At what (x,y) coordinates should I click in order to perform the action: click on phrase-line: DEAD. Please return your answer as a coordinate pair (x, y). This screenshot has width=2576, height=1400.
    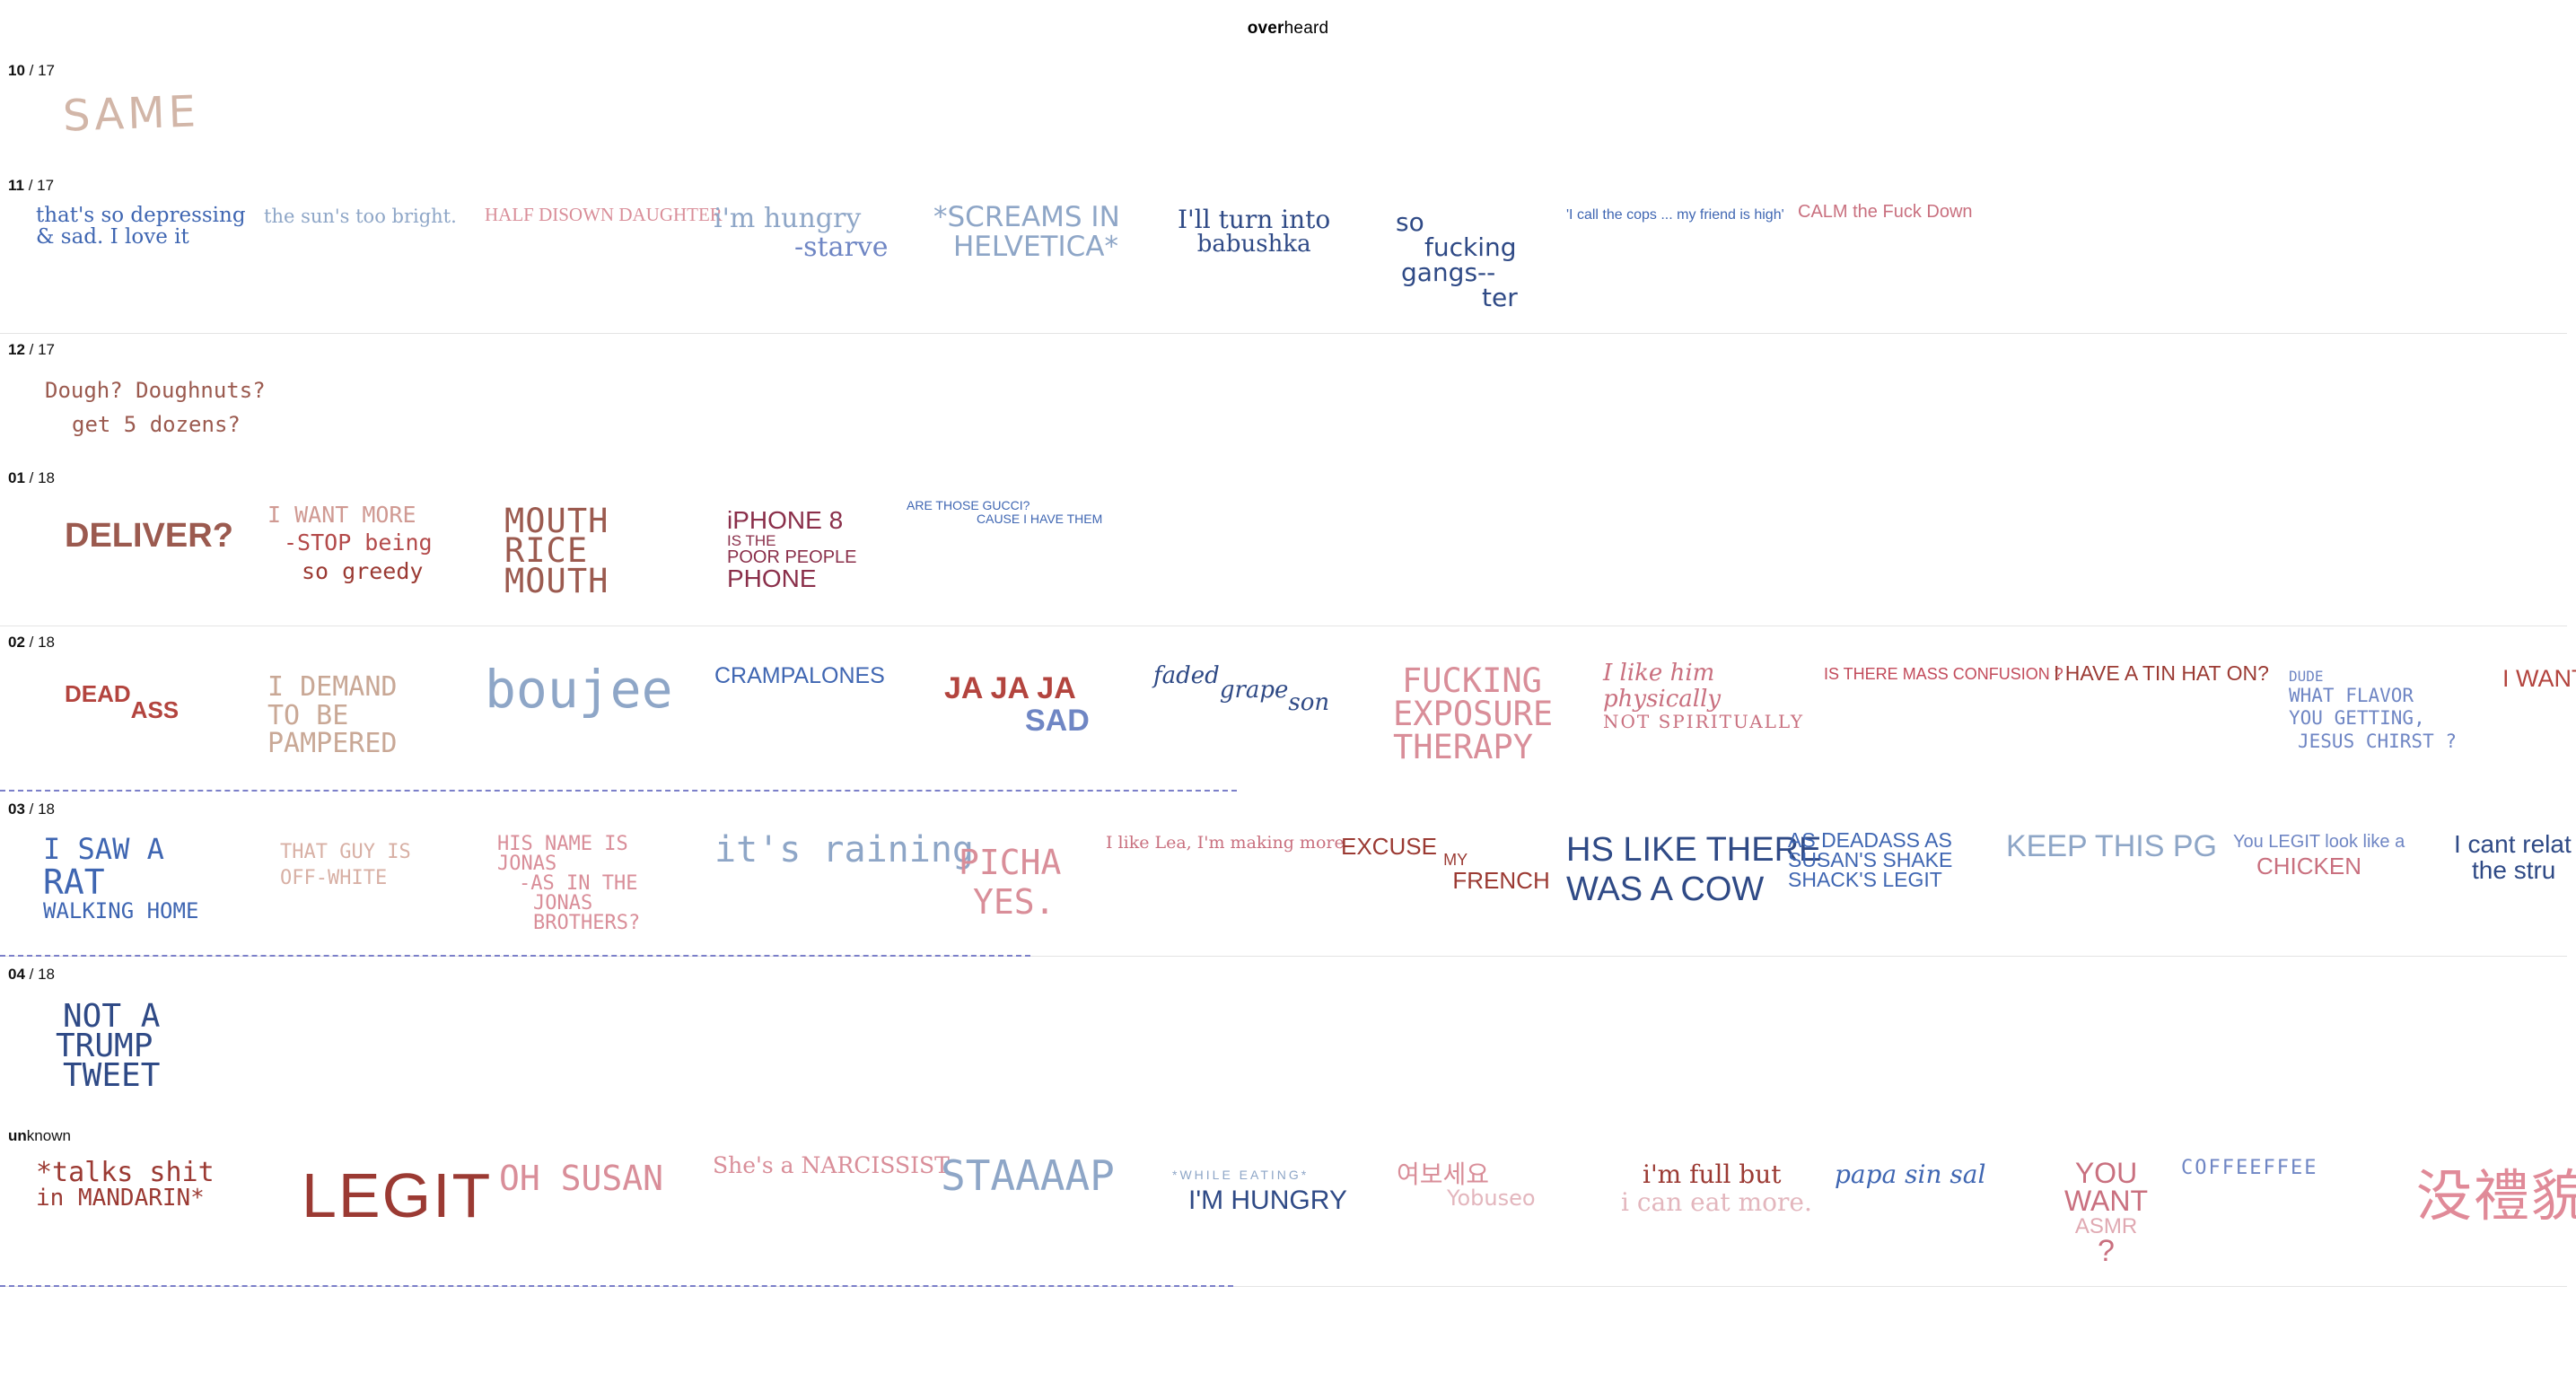
    Looking at the image, I should click on (98, 693).